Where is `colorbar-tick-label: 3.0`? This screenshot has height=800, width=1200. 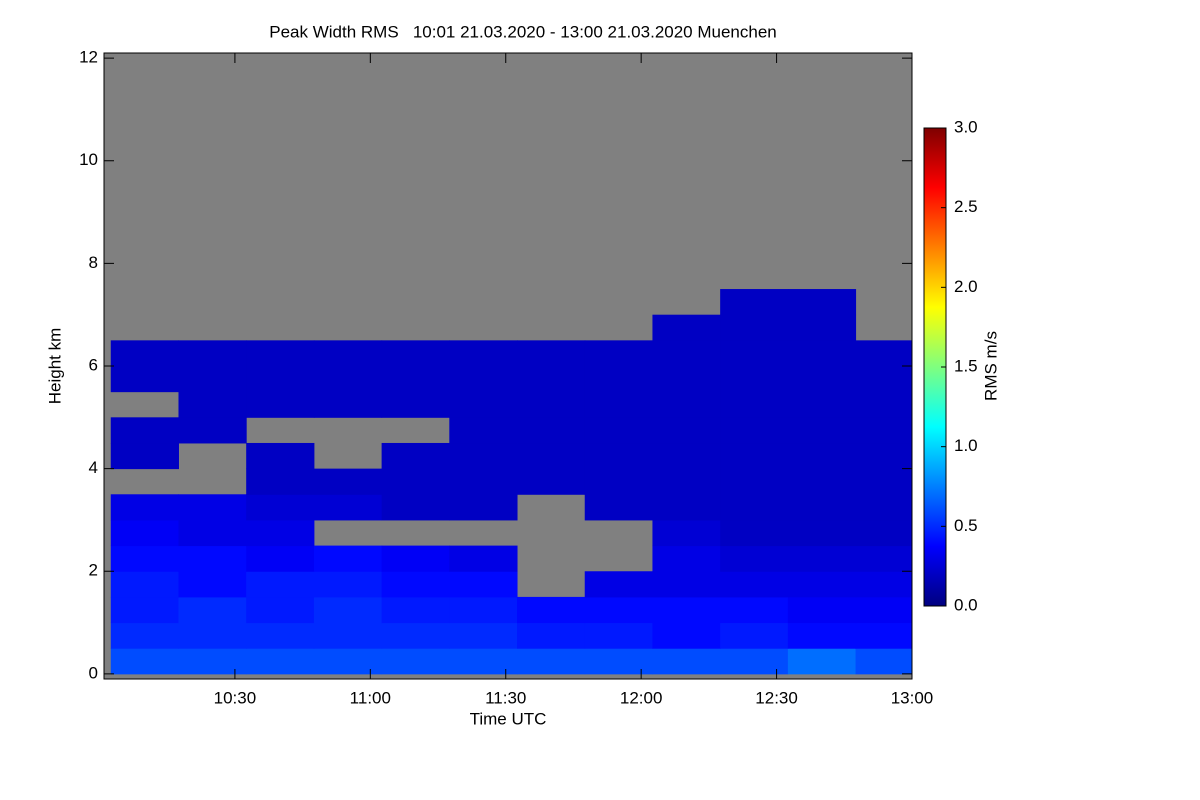
colorbar-tick-label: 3.0 is located at coordinates (966, 126).